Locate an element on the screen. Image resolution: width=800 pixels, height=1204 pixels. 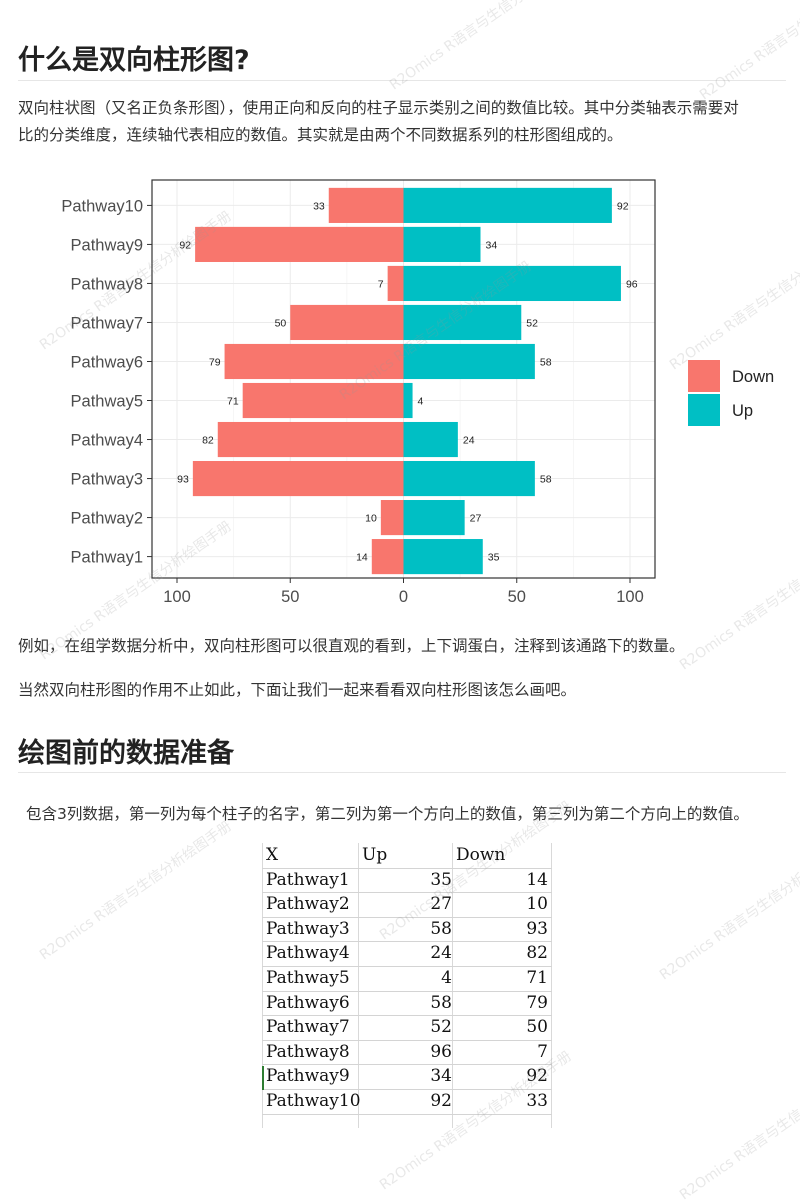
bar-up-pathway5 is located at coordinates (408, 400).